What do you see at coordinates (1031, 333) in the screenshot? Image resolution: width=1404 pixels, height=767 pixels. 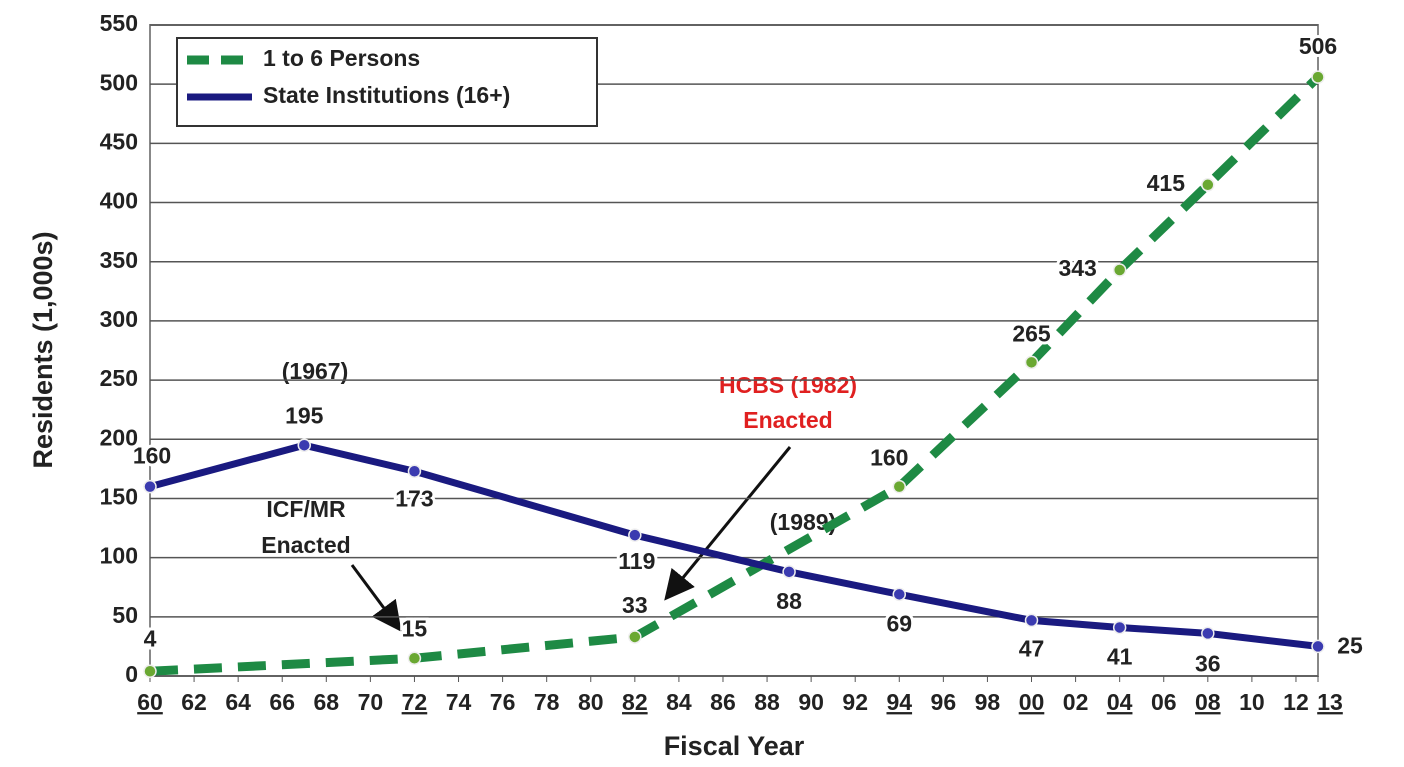 I see `data-label: 265` at bounding box center [1031, 333].